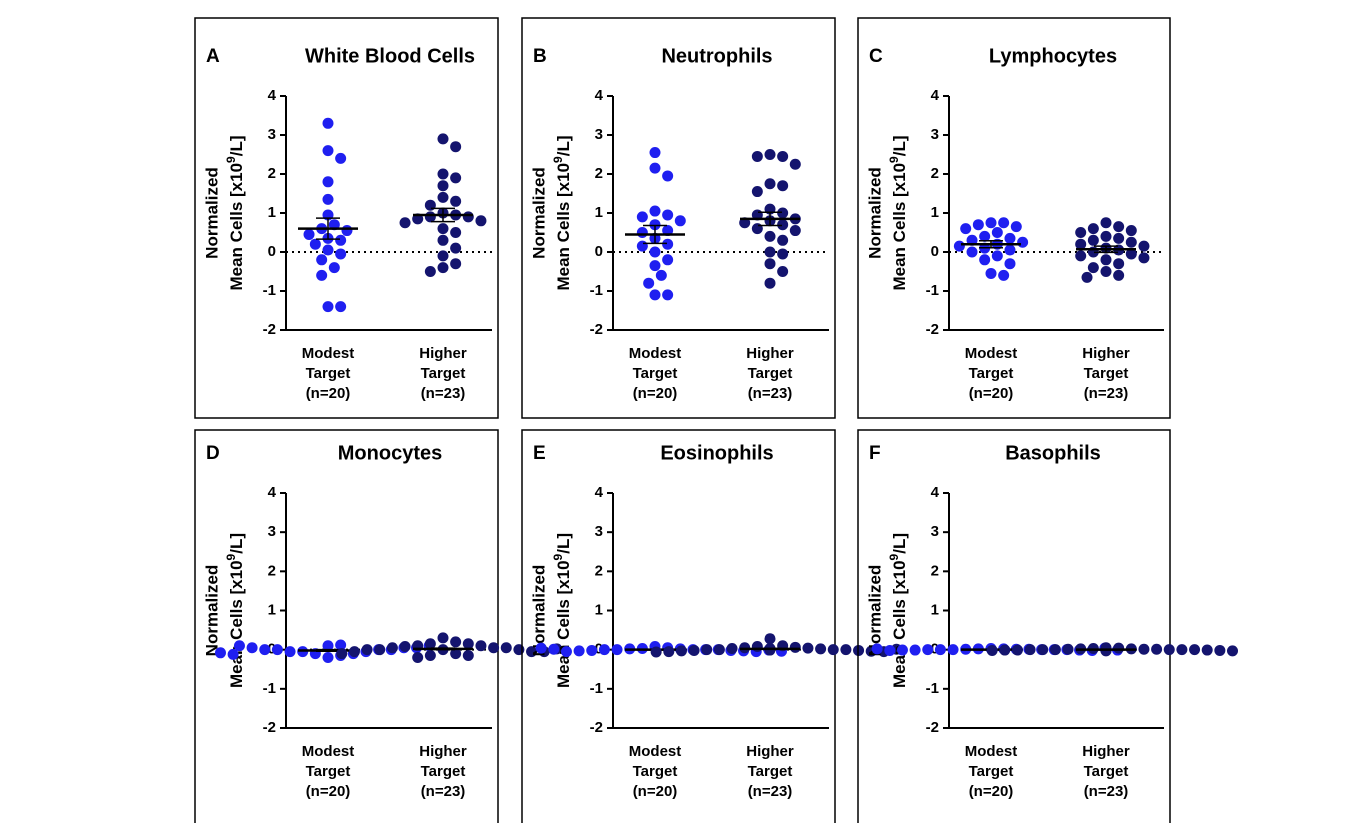  I want to click on panel-title: Lymphocytes, so click(1053, 56).